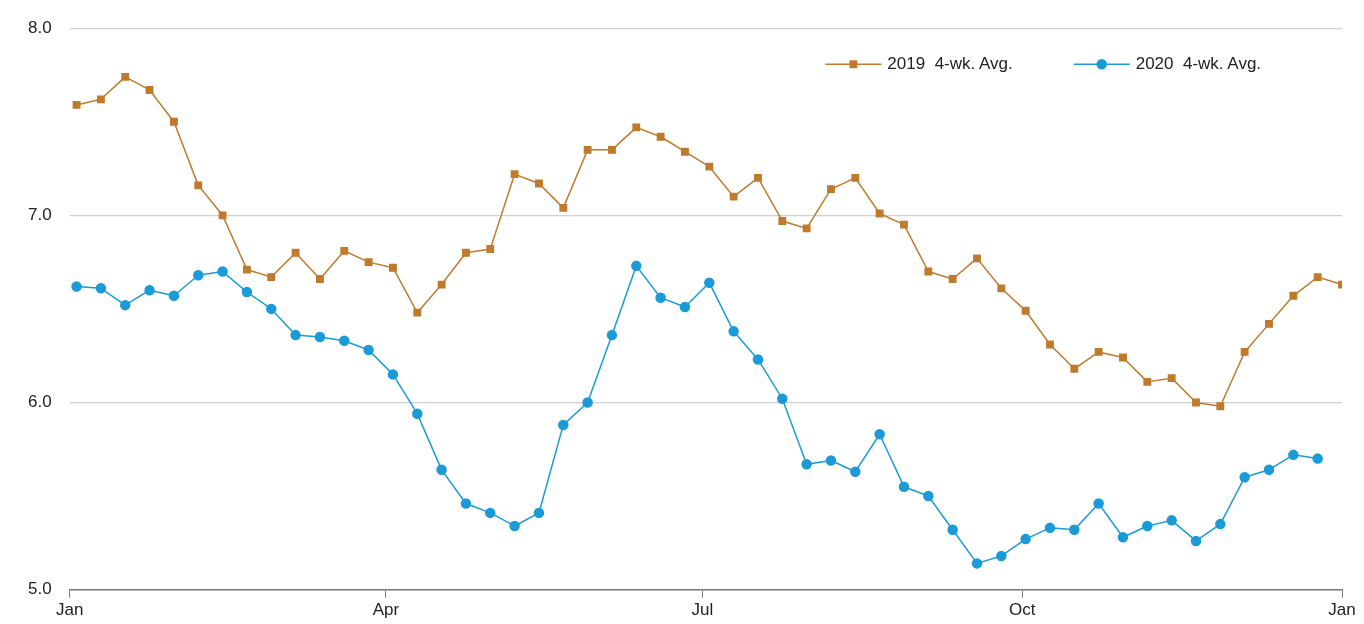 The image size is (1364, 624). Describe the element at coordinates (39, 589) in the screenshot. I see `y-tick-label: 5.0` at that location.